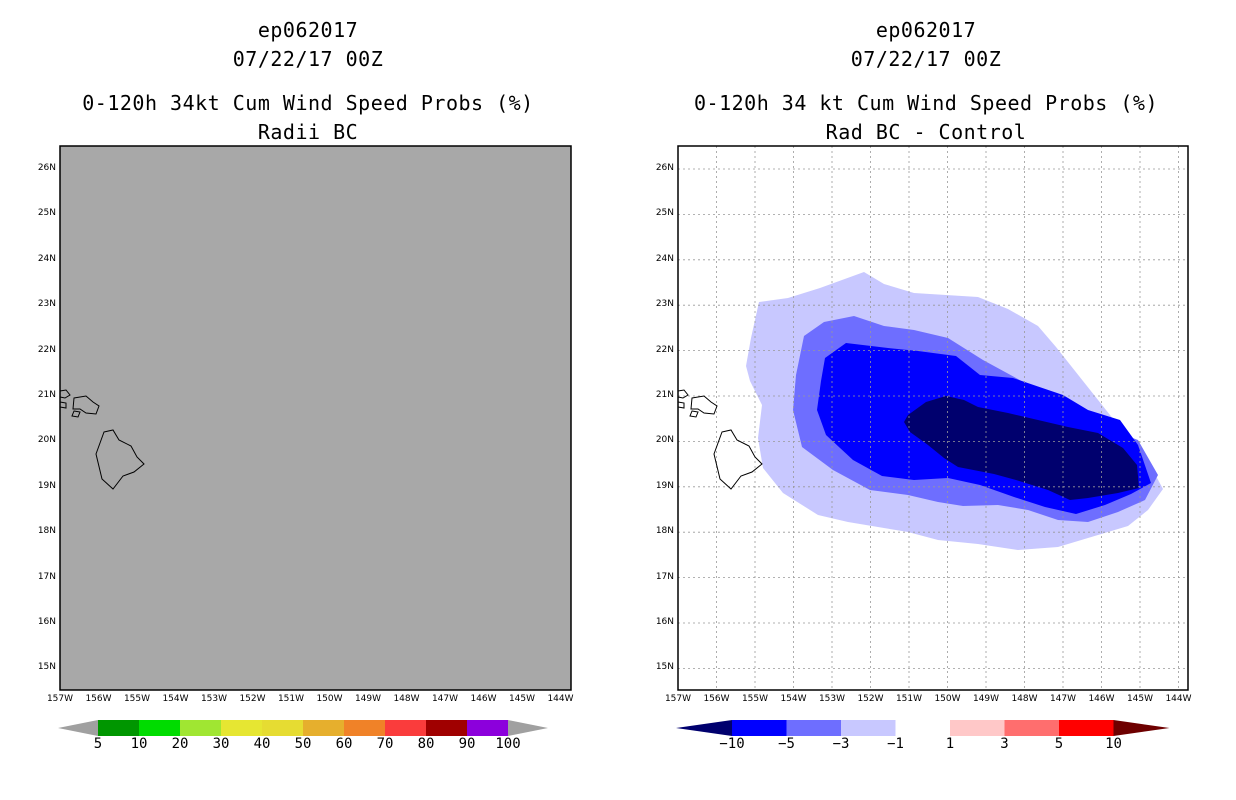 The width and height of the screenshot is (1236, 800). Describe the element at coordinates (445, 699) in the screenshot. I see `left-lon-label: 147W` at that location.